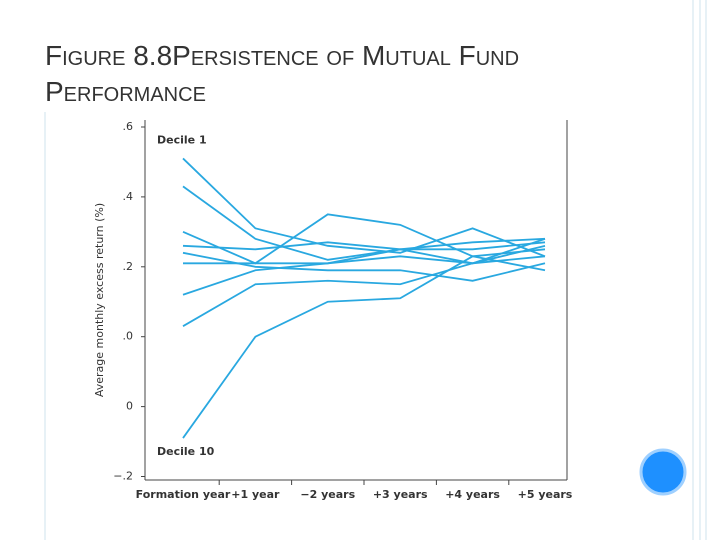 The width and height of the screenshot is (720, 540). Describe the element at coordinates (183, 494) in the screenshot. I see `x-tick-label: Formation year` at that location.